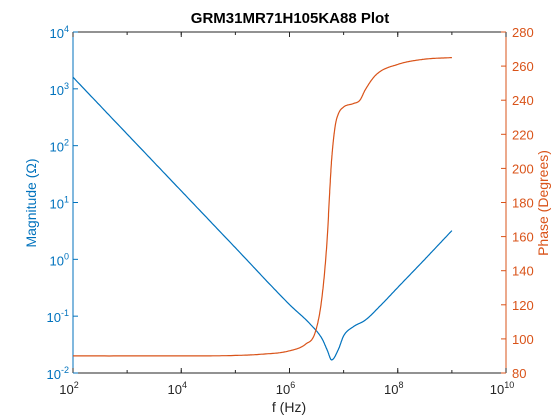  Describe the element at coordinates (523, 237) in the screenshot. I see `y-right-tick-label: 160` at that location.